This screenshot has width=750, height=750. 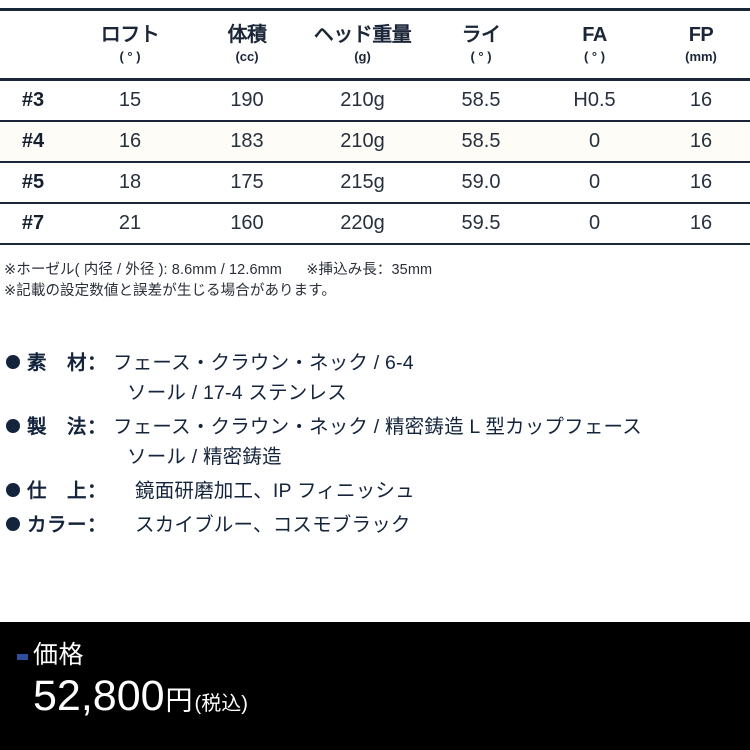 I want to click on price-title: 価格, so click(x=59, y=655).